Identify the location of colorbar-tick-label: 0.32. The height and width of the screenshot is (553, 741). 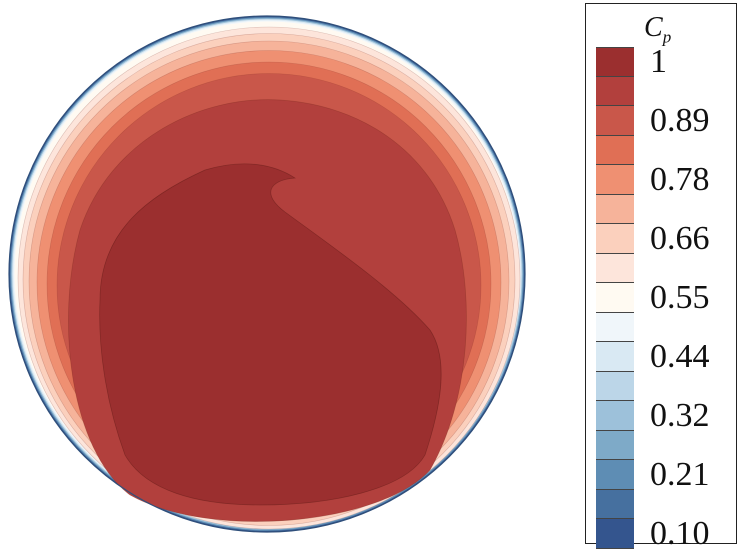
(680, 415).